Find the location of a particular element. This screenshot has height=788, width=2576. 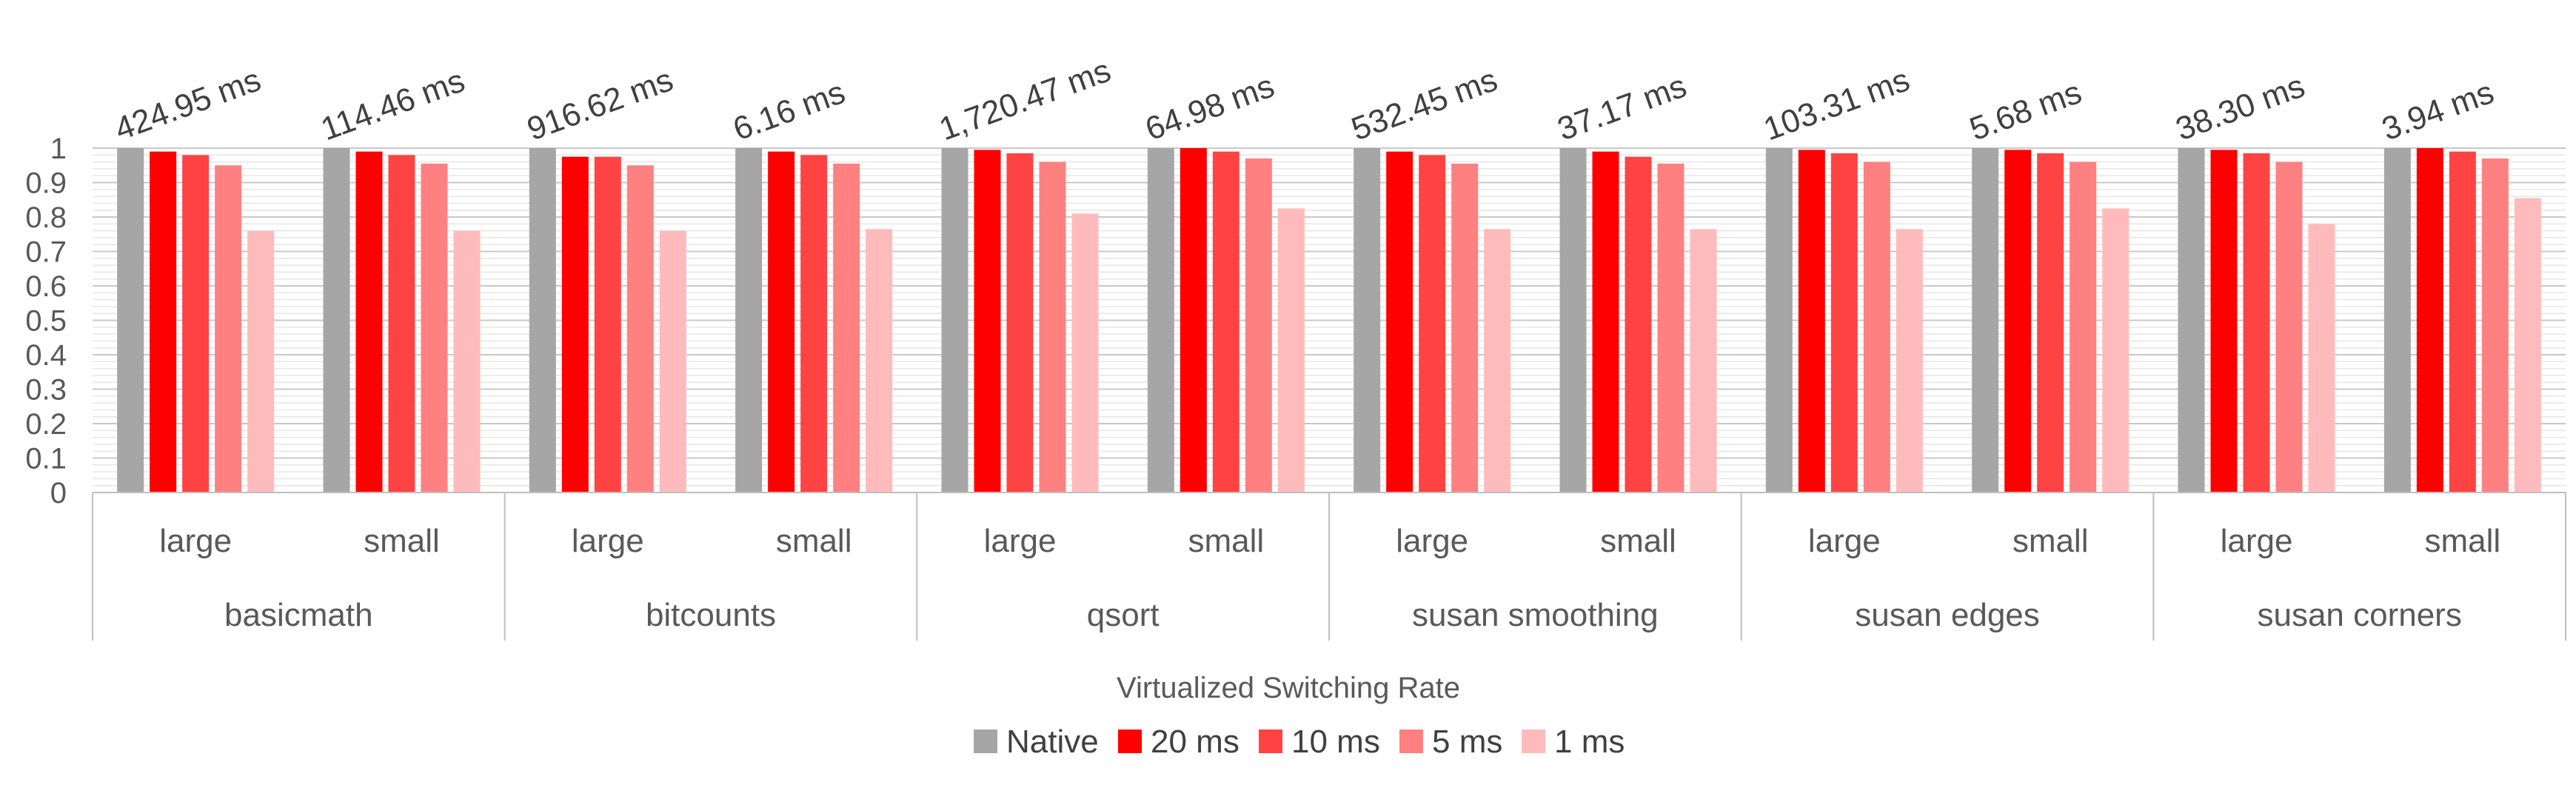

legend-label: 10 ms is located at coordinates (1335, 742).